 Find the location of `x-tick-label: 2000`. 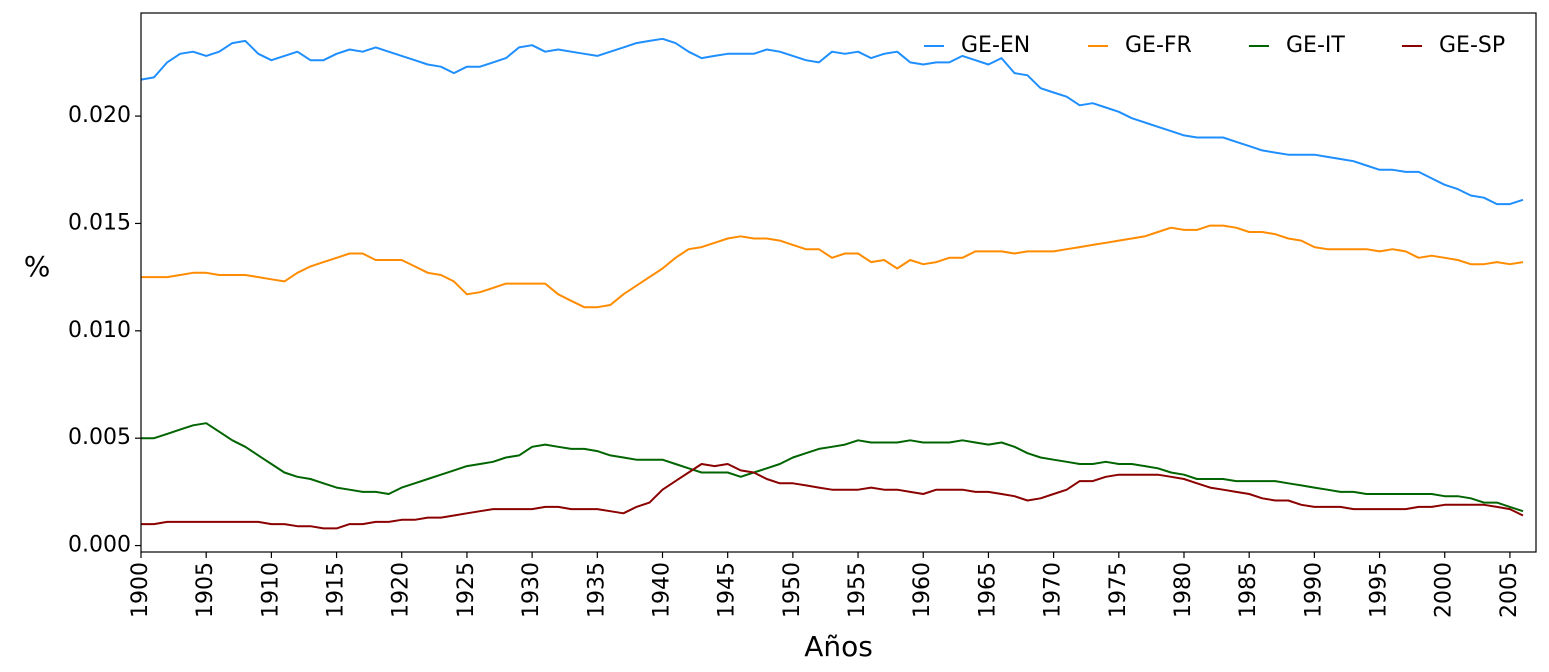

x-tick-label: 2000 is located at coordinates (1444, 590).